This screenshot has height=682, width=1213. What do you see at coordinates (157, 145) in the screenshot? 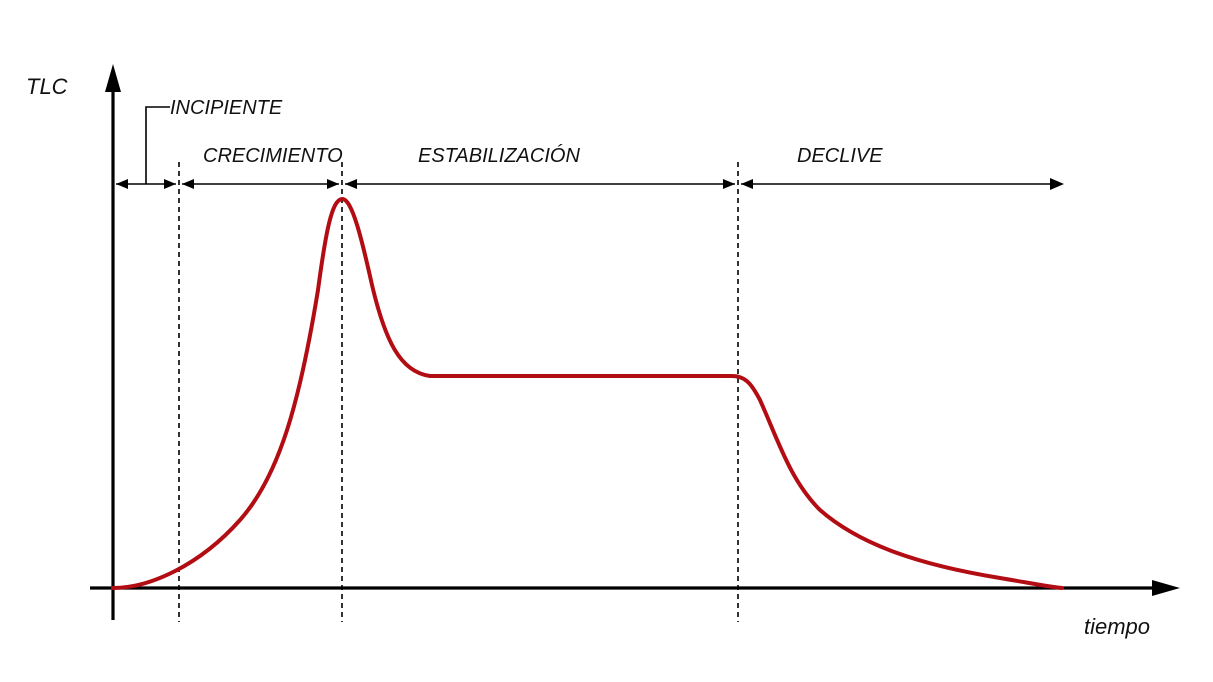
I see `incipiente-leader` at bounding box center [157, 145].